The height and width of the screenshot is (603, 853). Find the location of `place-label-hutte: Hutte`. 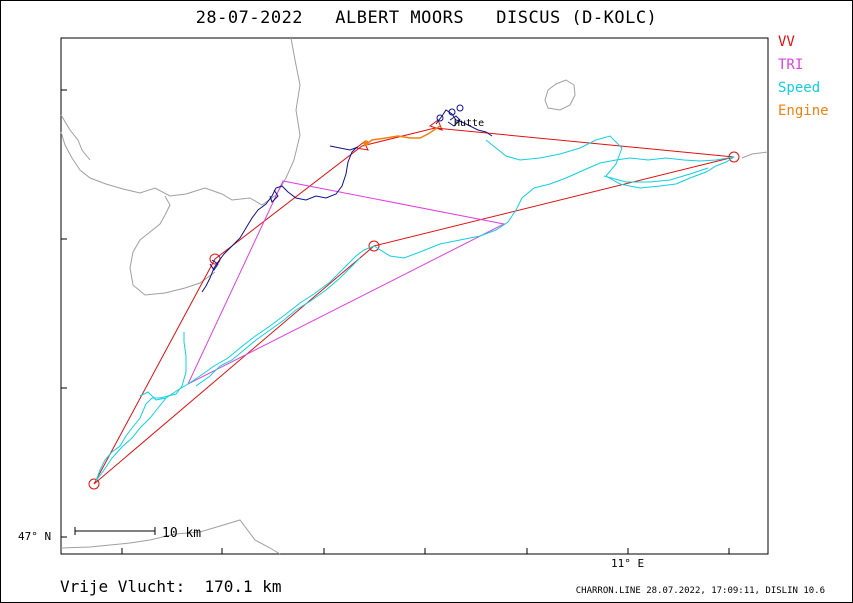

place-label-hutte: Hutte is located at coordinates (469, 123).